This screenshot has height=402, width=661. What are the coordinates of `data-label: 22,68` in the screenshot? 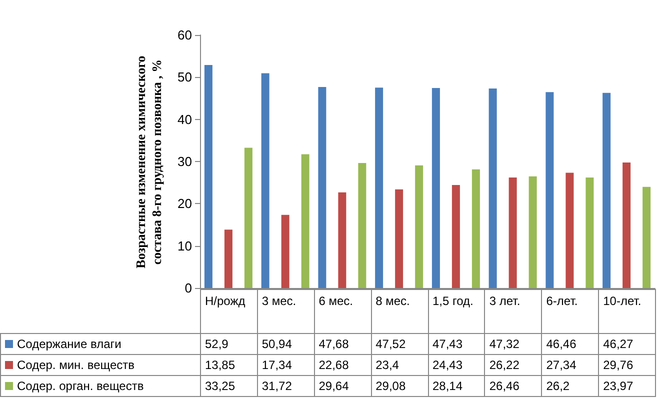 It's located at (343, 365).